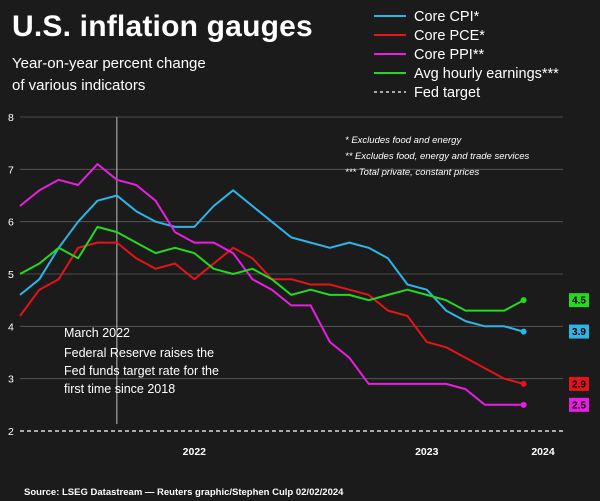 This screenshot has width=600, height=501. What do you see at coordinates (403, 140) in the screenshot?
I see `footnote-1: * Excludes food and energy` at bounding box center [403, 140].